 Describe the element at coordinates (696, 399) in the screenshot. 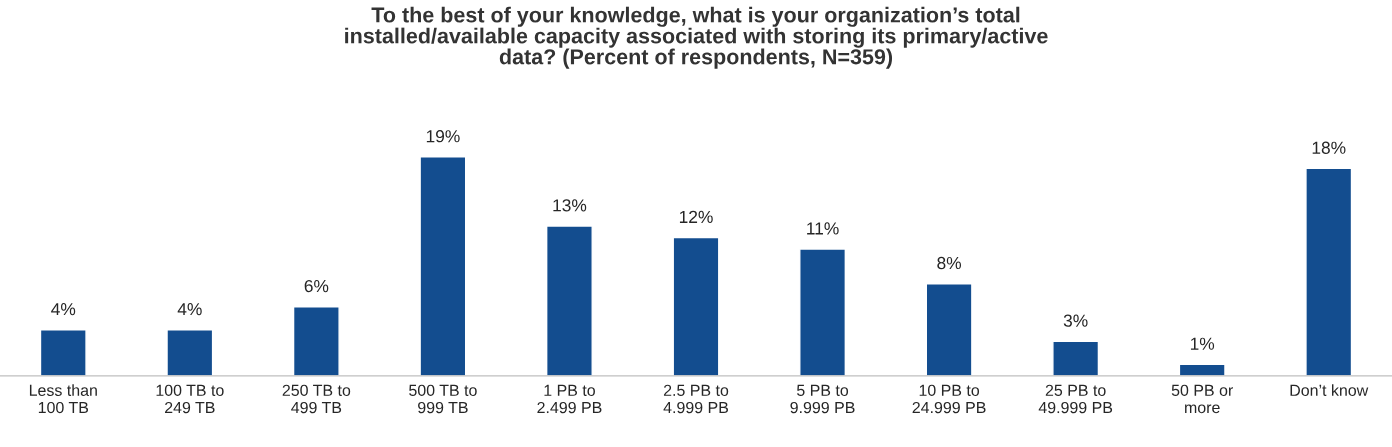

I see `x-tick-label: 2.5 PB to 4.999 PB` at that location.